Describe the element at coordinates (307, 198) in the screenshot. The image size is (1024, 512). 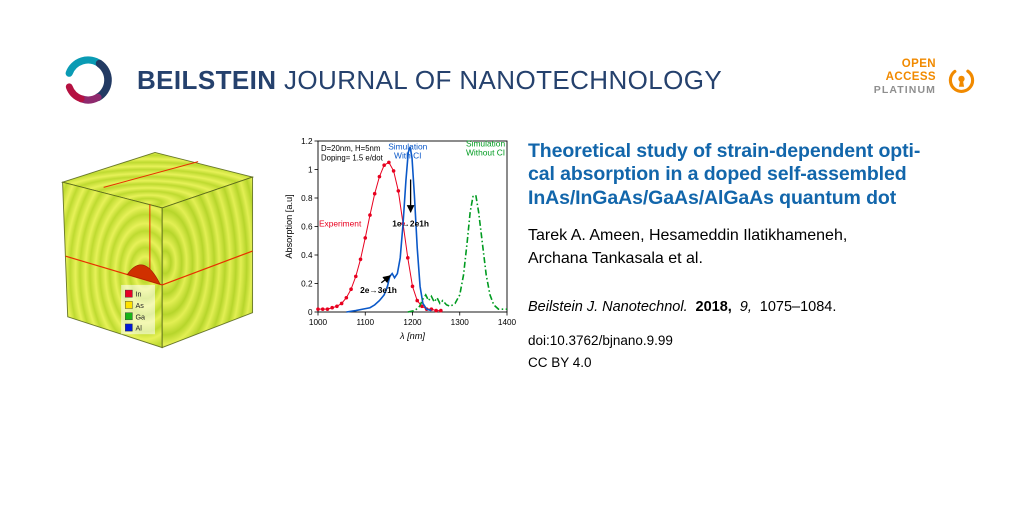
I see `svg-text: 0.8` at that location.